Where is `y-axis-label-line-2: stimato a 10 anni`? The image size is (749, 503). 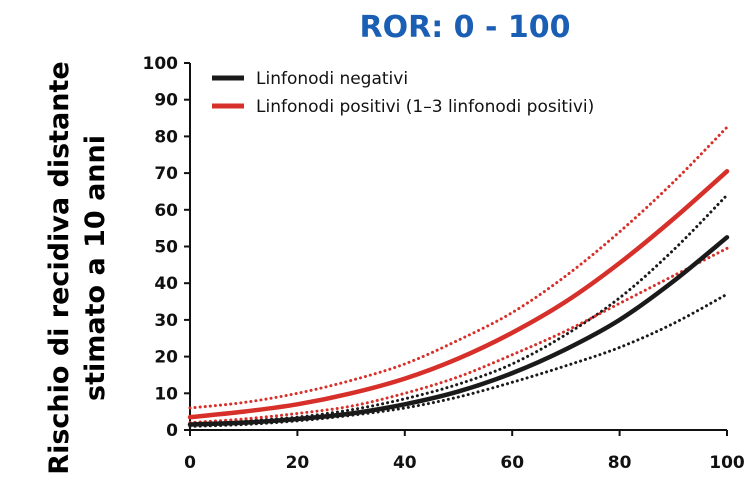
y-axis-label-line-2: stimato a 10 anni is located at coordinates (95, 268).